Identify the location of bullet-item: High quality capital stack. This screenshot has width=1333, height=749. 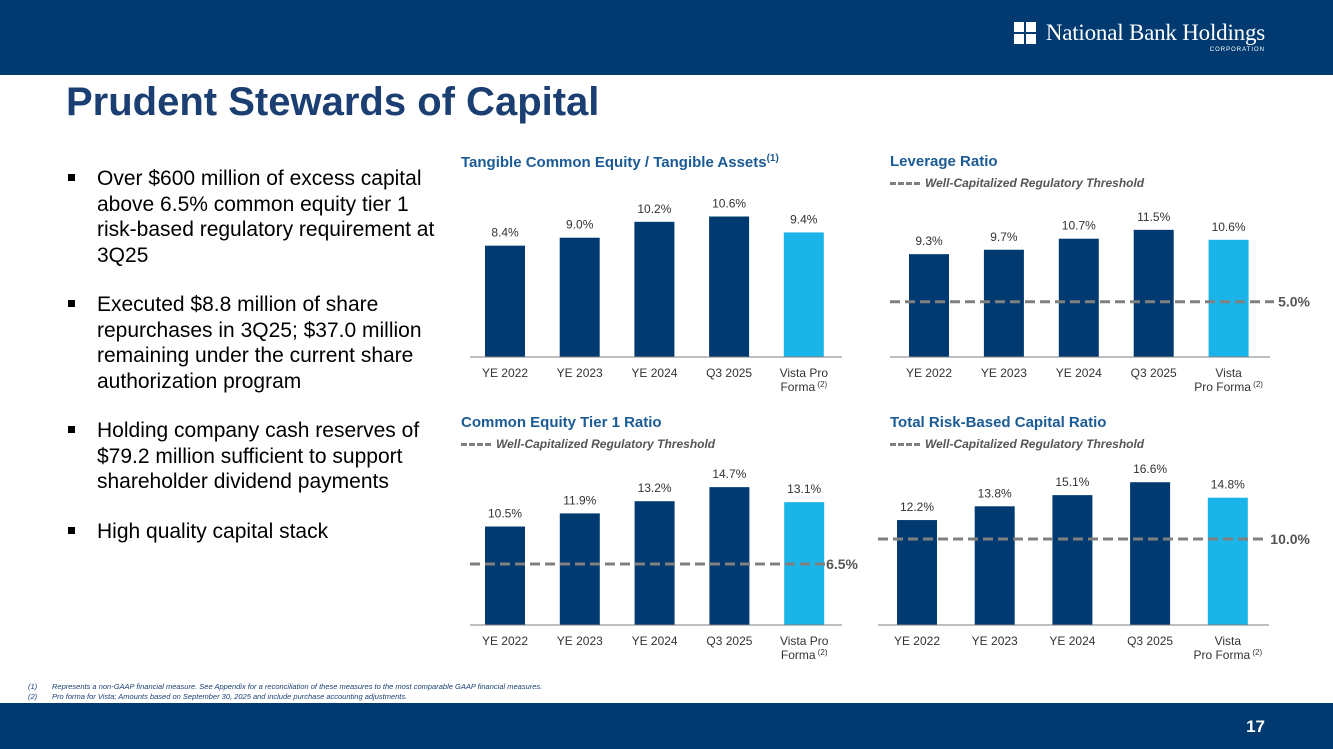
(251, 532).